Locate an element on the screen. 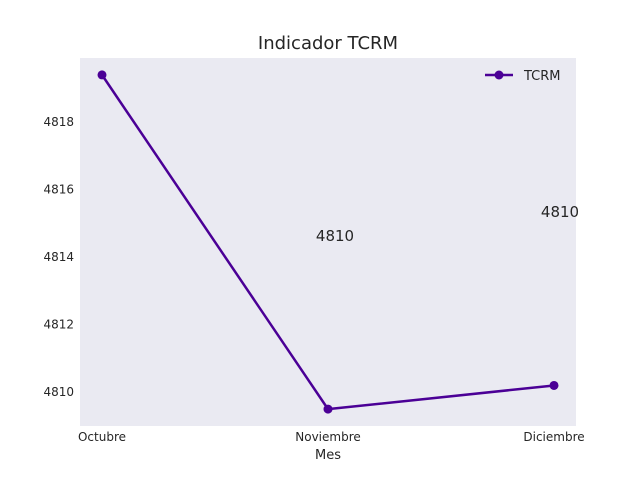  x-axis-label: Mes is located at coordinates (328, 455).